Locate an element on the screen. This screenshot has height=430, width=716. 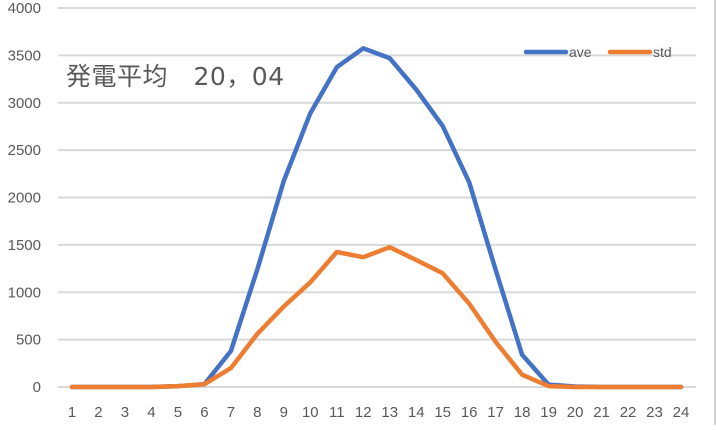
y-axis-labels: 0 500 1000 1500 2000 2500 3000 3500 4000 is located at coordinates (24, 198).